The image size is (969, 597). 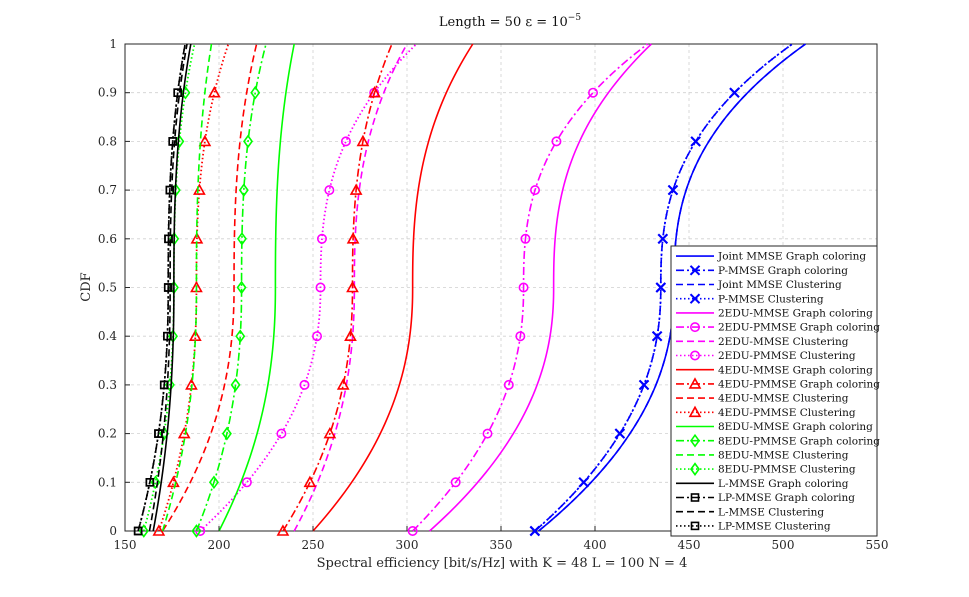 I want to click on x-tick-label: 450, so click(x=689, y=545).